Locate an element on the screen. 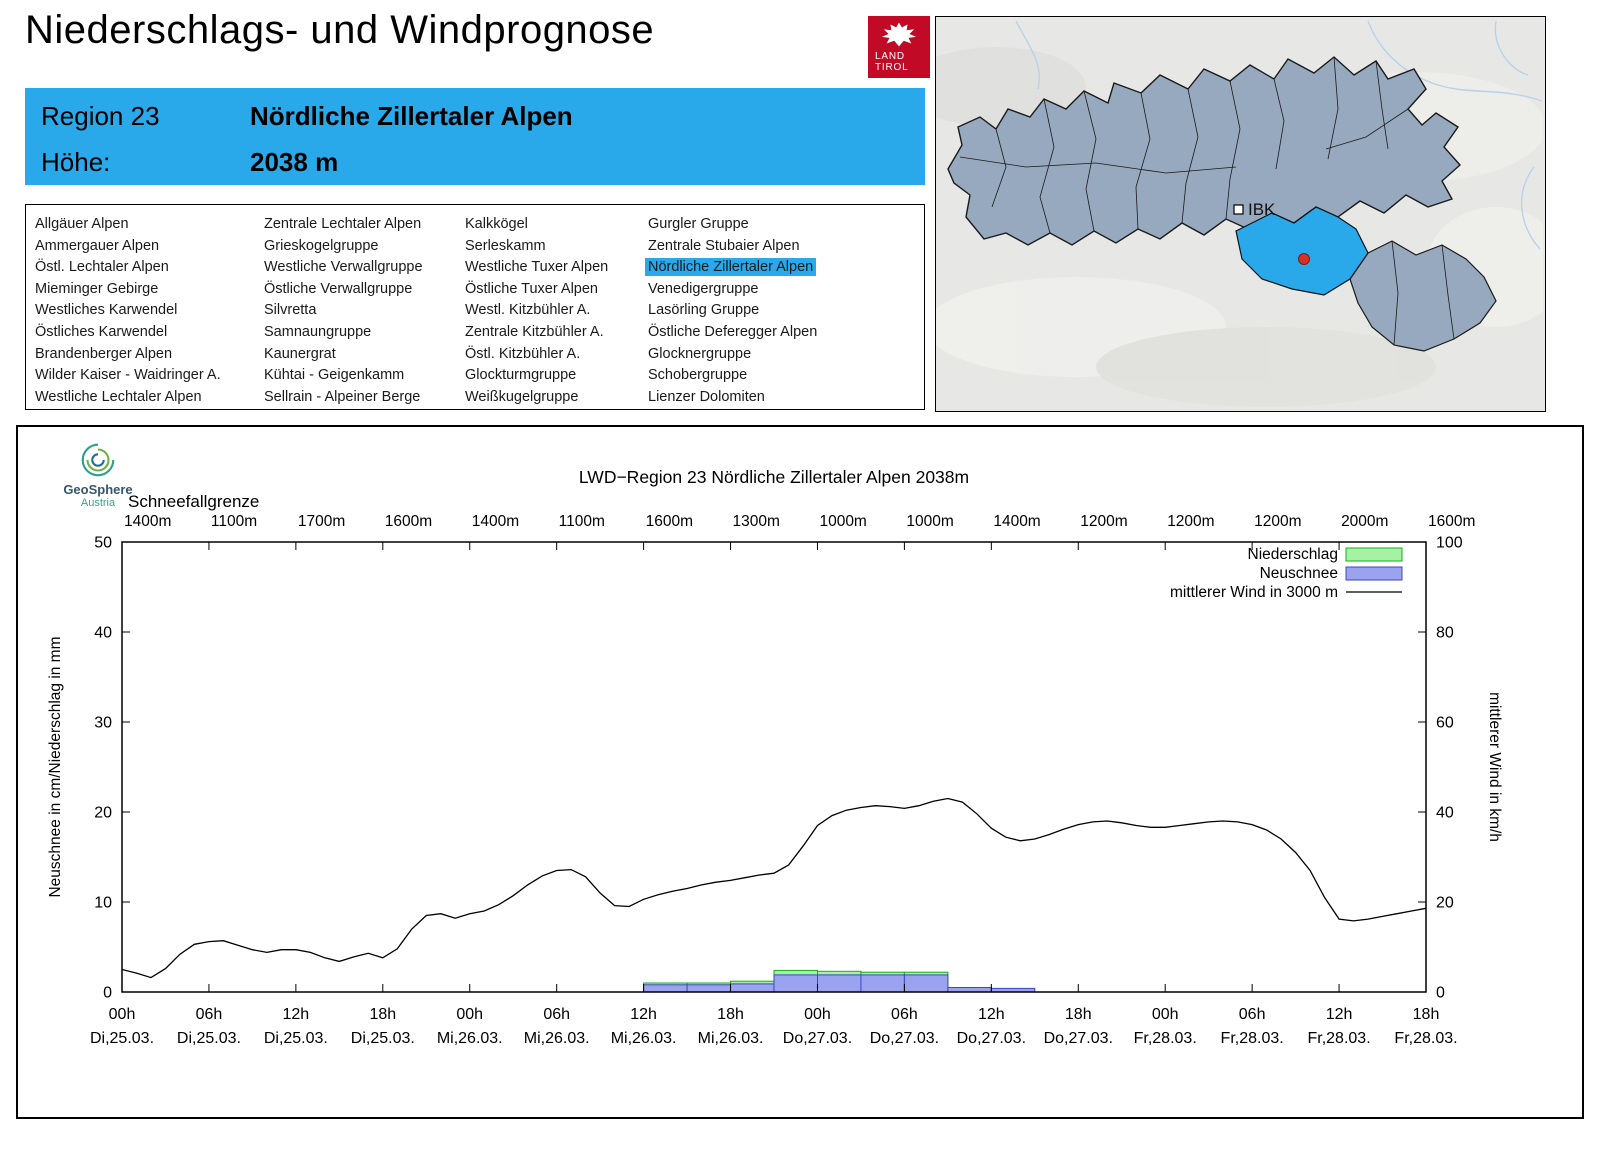 The width and height of the screenshot is (1600, 1153). region-list-item: Westliches Karwendel is located at coordinates (106, 310).